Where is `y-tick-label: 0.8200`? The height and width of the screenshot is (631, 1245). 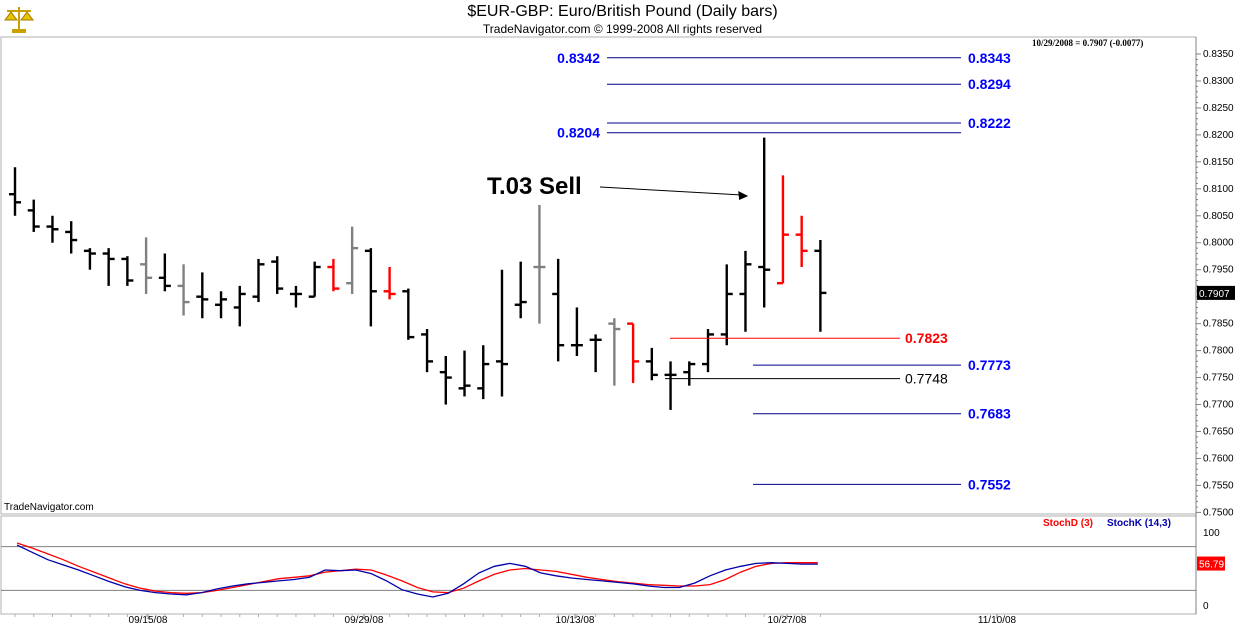
y-tick-label: 0.8200 is located at coordinates (1218, 135).